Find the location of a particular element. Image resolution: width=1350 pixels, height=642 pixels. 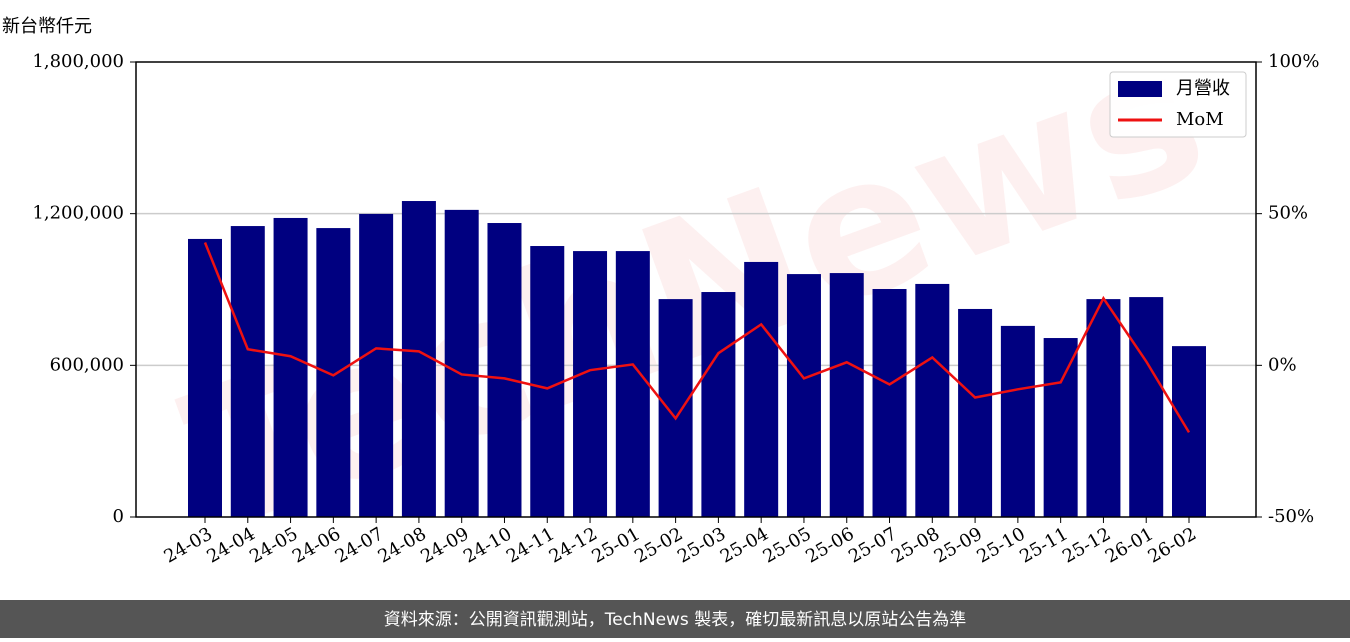

x-tick-label: 25-11 is located at coordinates (1043, 545).